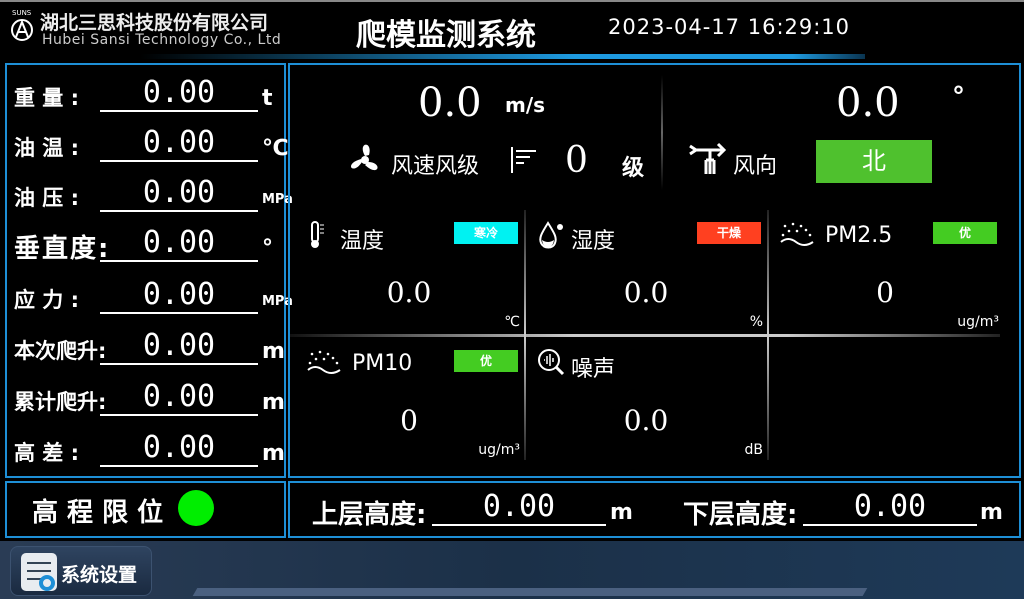 The height and width of the screenshot is (599, 1024). I want to click on svg-text: SUNS, so click(22, 13).